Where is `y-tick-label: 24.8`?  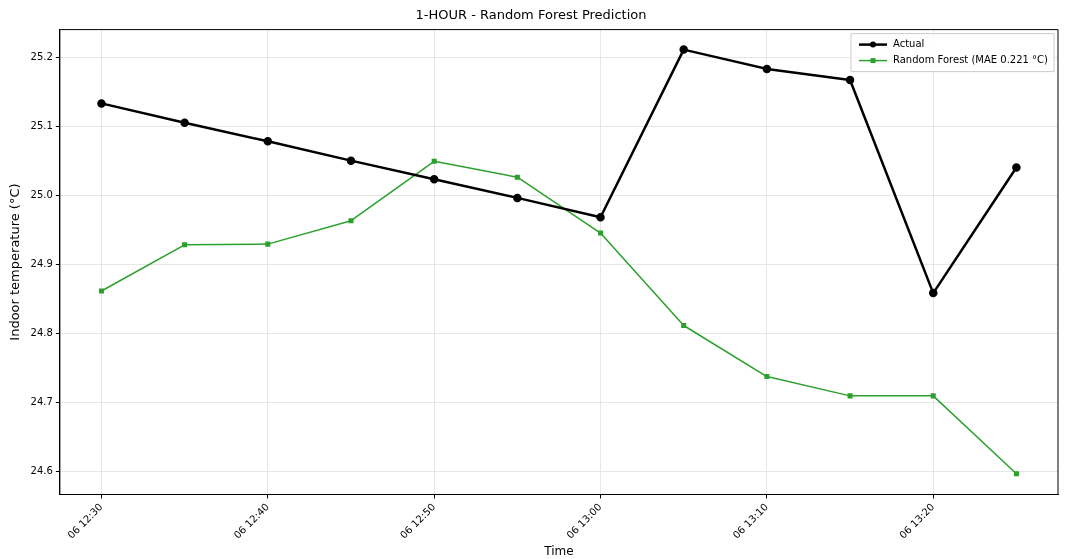 y-tick-label: 24.8 is located at coordinates (41, 333).